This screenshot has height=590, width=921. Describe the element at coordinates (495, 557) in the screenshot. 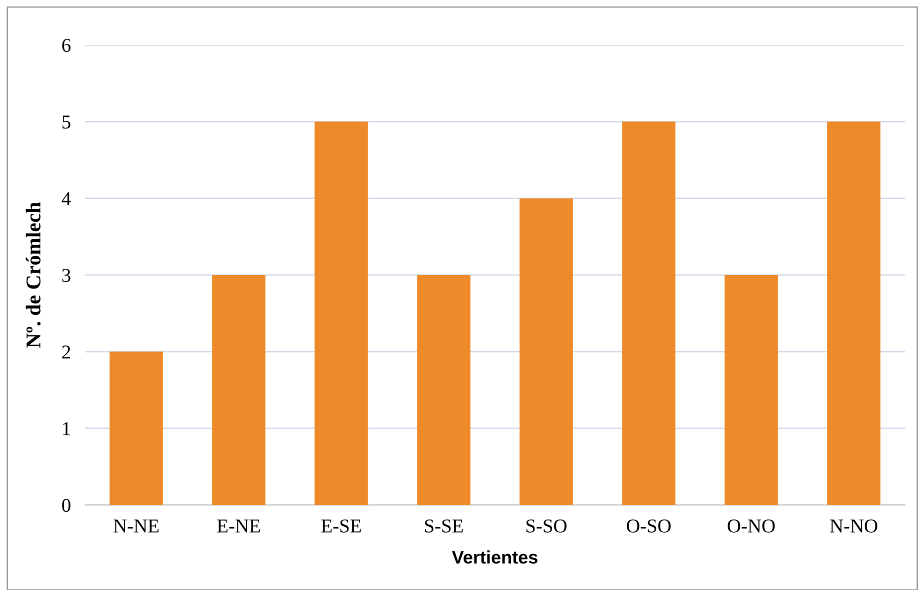

I see `x-axis-title: Vertientes` at that location.